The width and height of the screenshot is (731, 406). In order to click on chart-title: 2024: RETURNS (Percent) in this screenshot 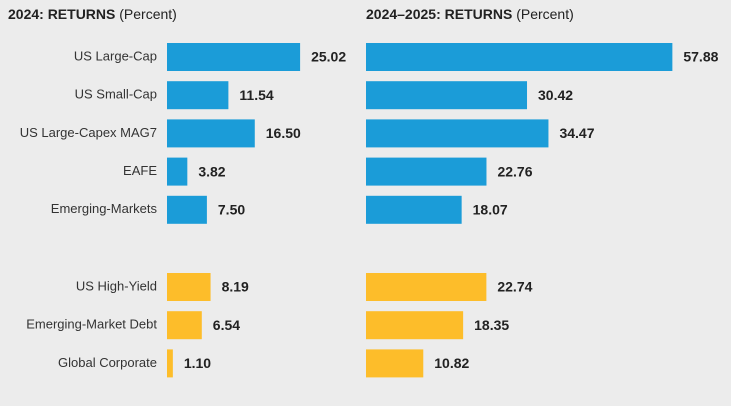, I will do `click(92, 14)`.